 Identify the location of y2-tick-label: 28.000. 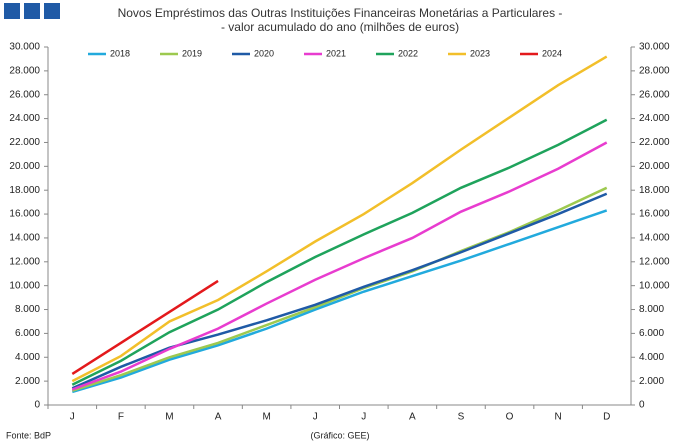
(654, 71).